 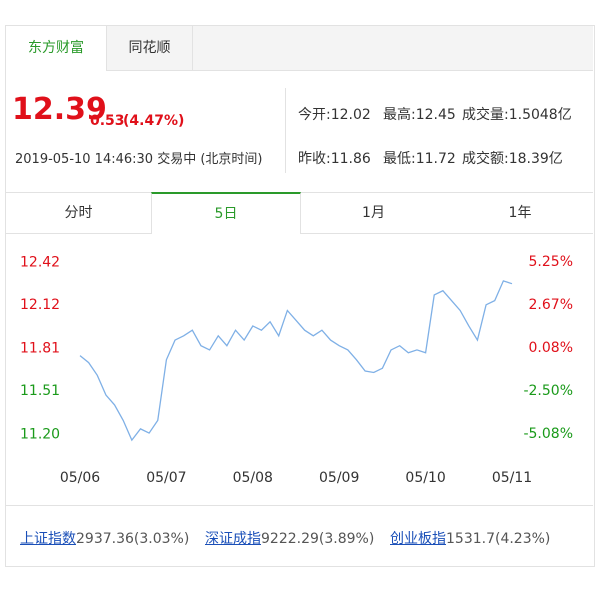 I want to click on y2-tick-label: -5.08%, so click(x=548, y=434).